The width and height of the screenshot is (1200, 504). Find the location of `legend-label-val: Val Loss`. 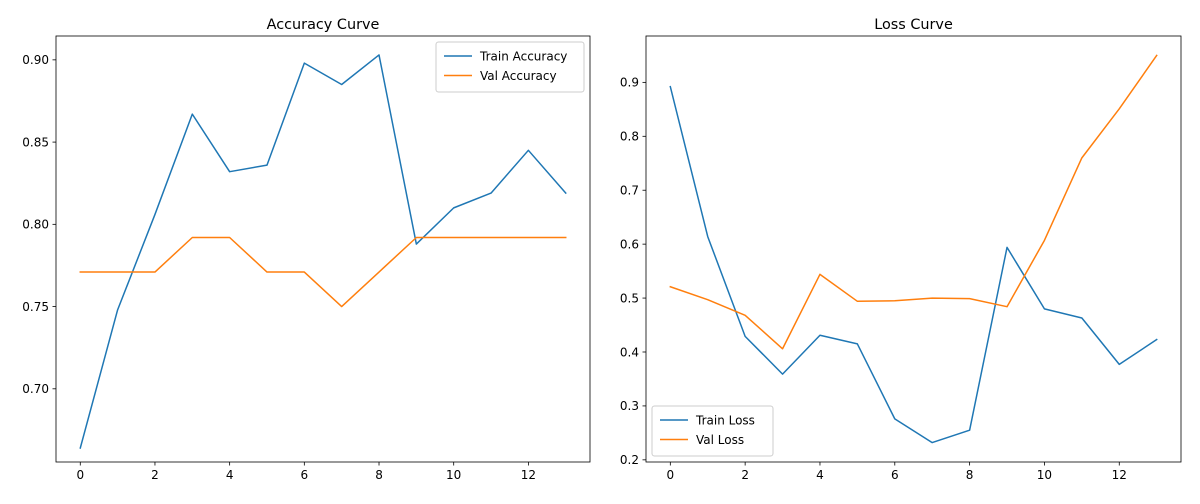

legend-label-val: Val Loss is located at coordinates (720, 440).